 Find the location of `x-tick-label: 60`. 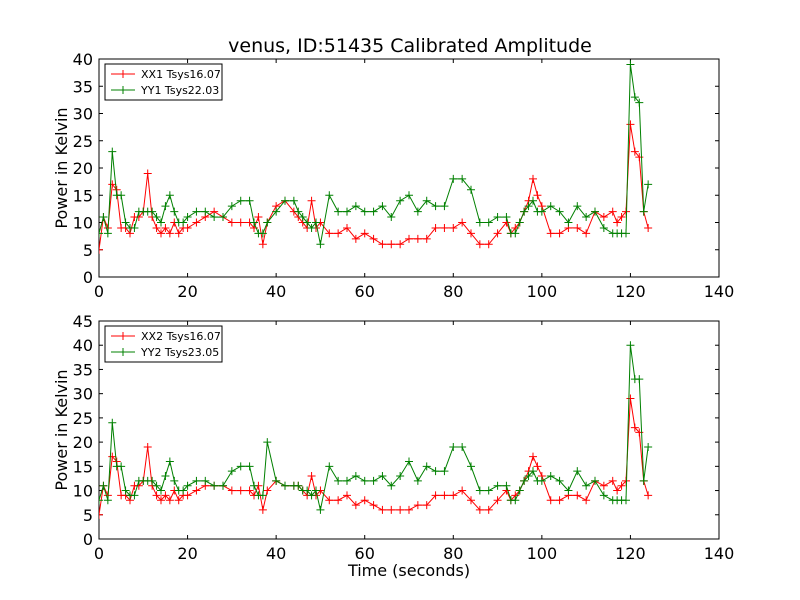

x-tick-label: 60 is located at coordinates (365, 553).